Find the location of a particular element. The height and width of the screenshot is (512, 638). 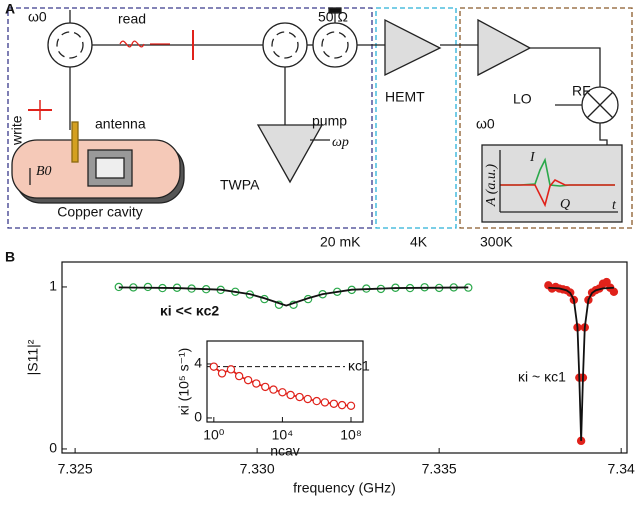

label: 50 Ω is located at coordinates (333, 17).